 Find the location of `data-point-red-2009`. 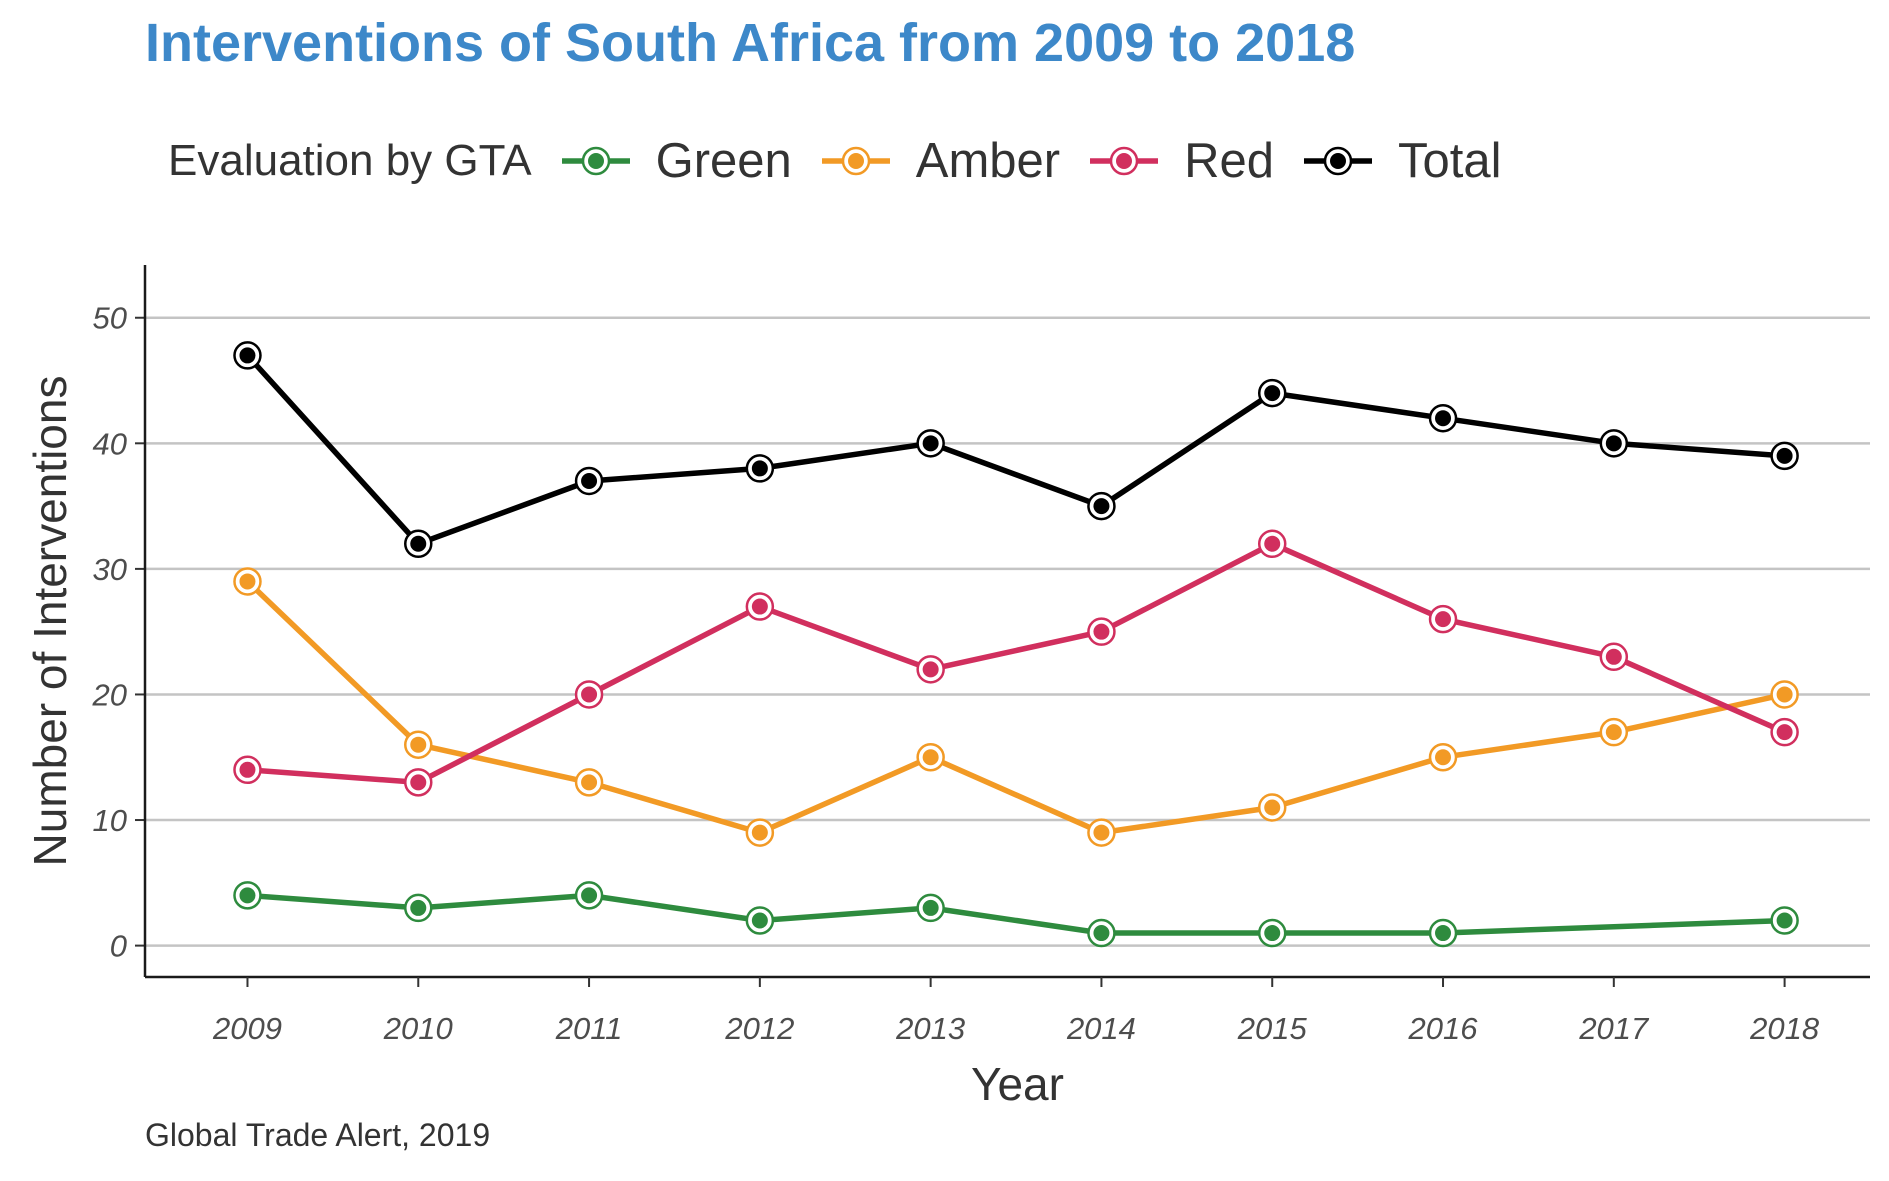

data-point-red-2009 is located at coordinates (247, 770).